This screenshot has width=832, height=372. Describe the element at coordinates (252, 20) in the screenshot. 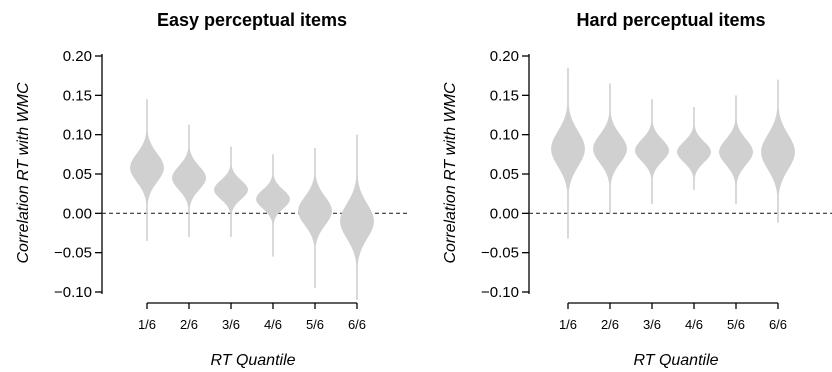

I see `chart-title: Easy perceptual items` at that location.